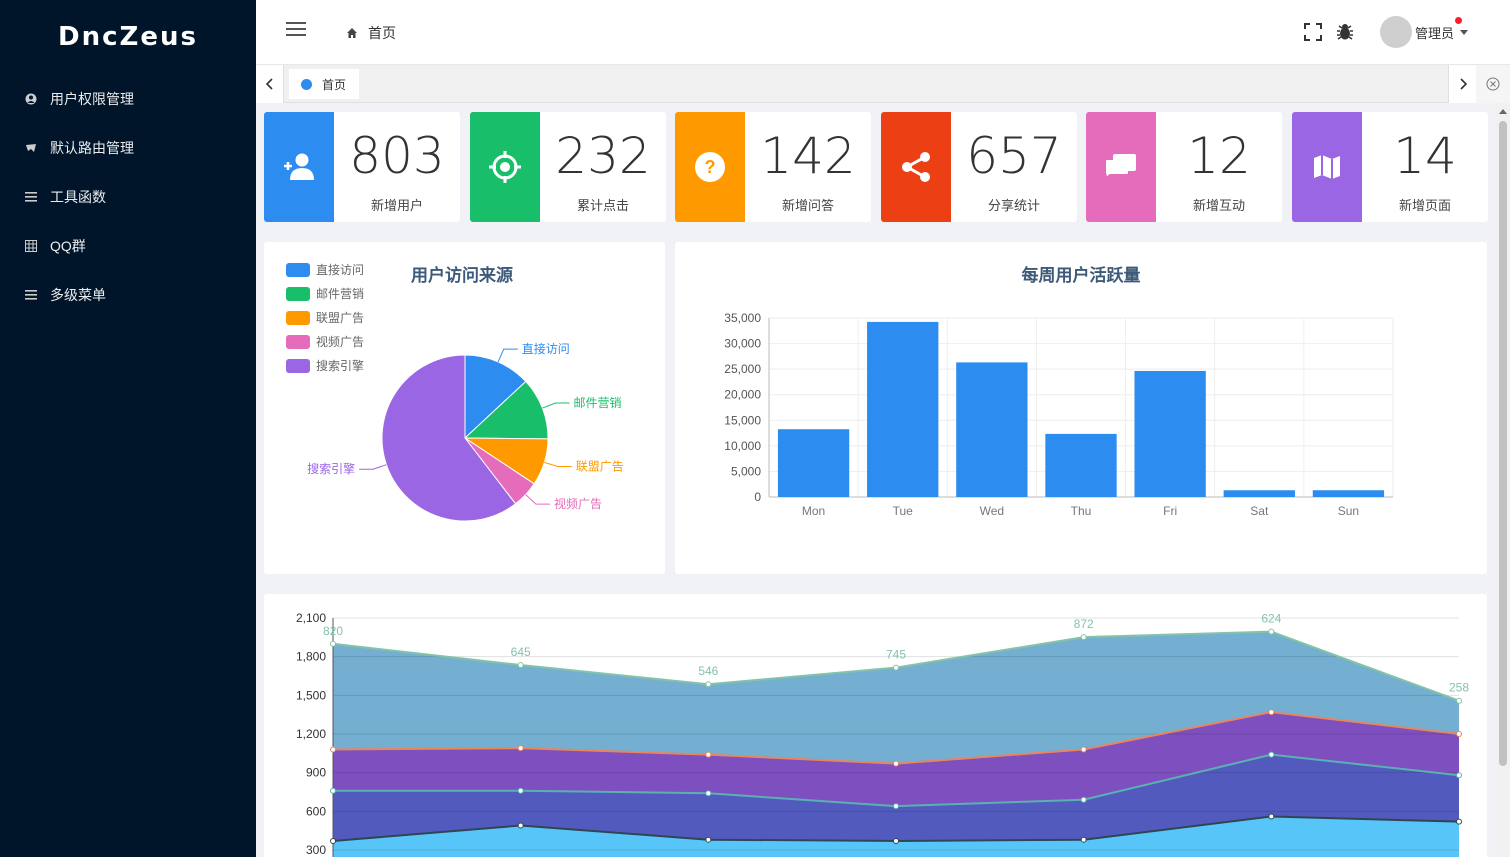 The height and width of the screenshot is (857, 1510). Describe the element at coordinates (1503, 443) in the screenshot. I see `scrollbar-thumb` at that location.